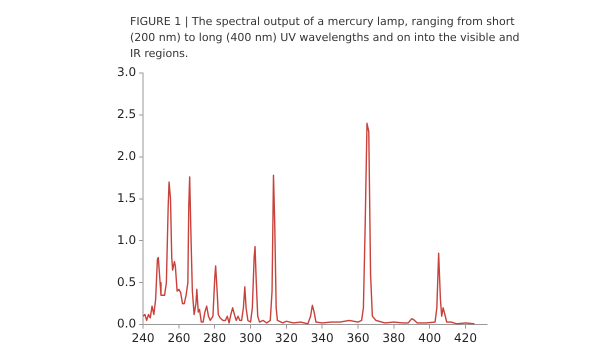  Describe the element at coordinates (322, 337) in the screenshot. I see `x-tick-label: 340` at that location.